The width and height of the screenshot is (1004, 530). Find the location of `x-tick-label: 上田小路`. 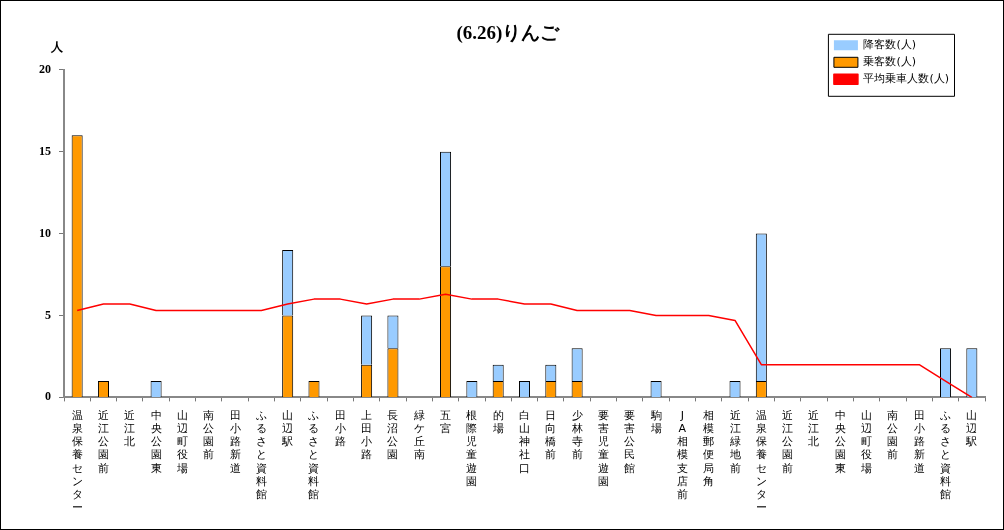

x-tick-label: 上田小路 is located at coordinates (367, 435).